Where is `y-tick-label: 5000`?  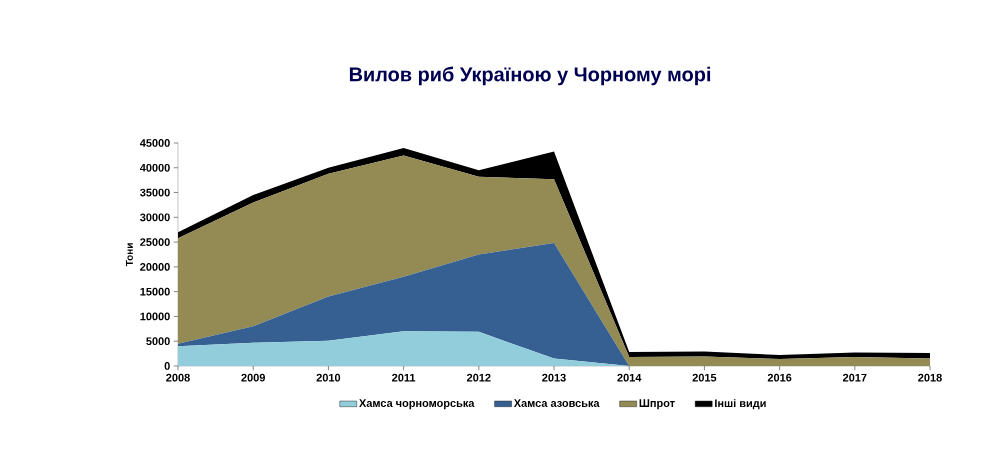
y-tick-label: 5000 is located at coordinates (158, 341).